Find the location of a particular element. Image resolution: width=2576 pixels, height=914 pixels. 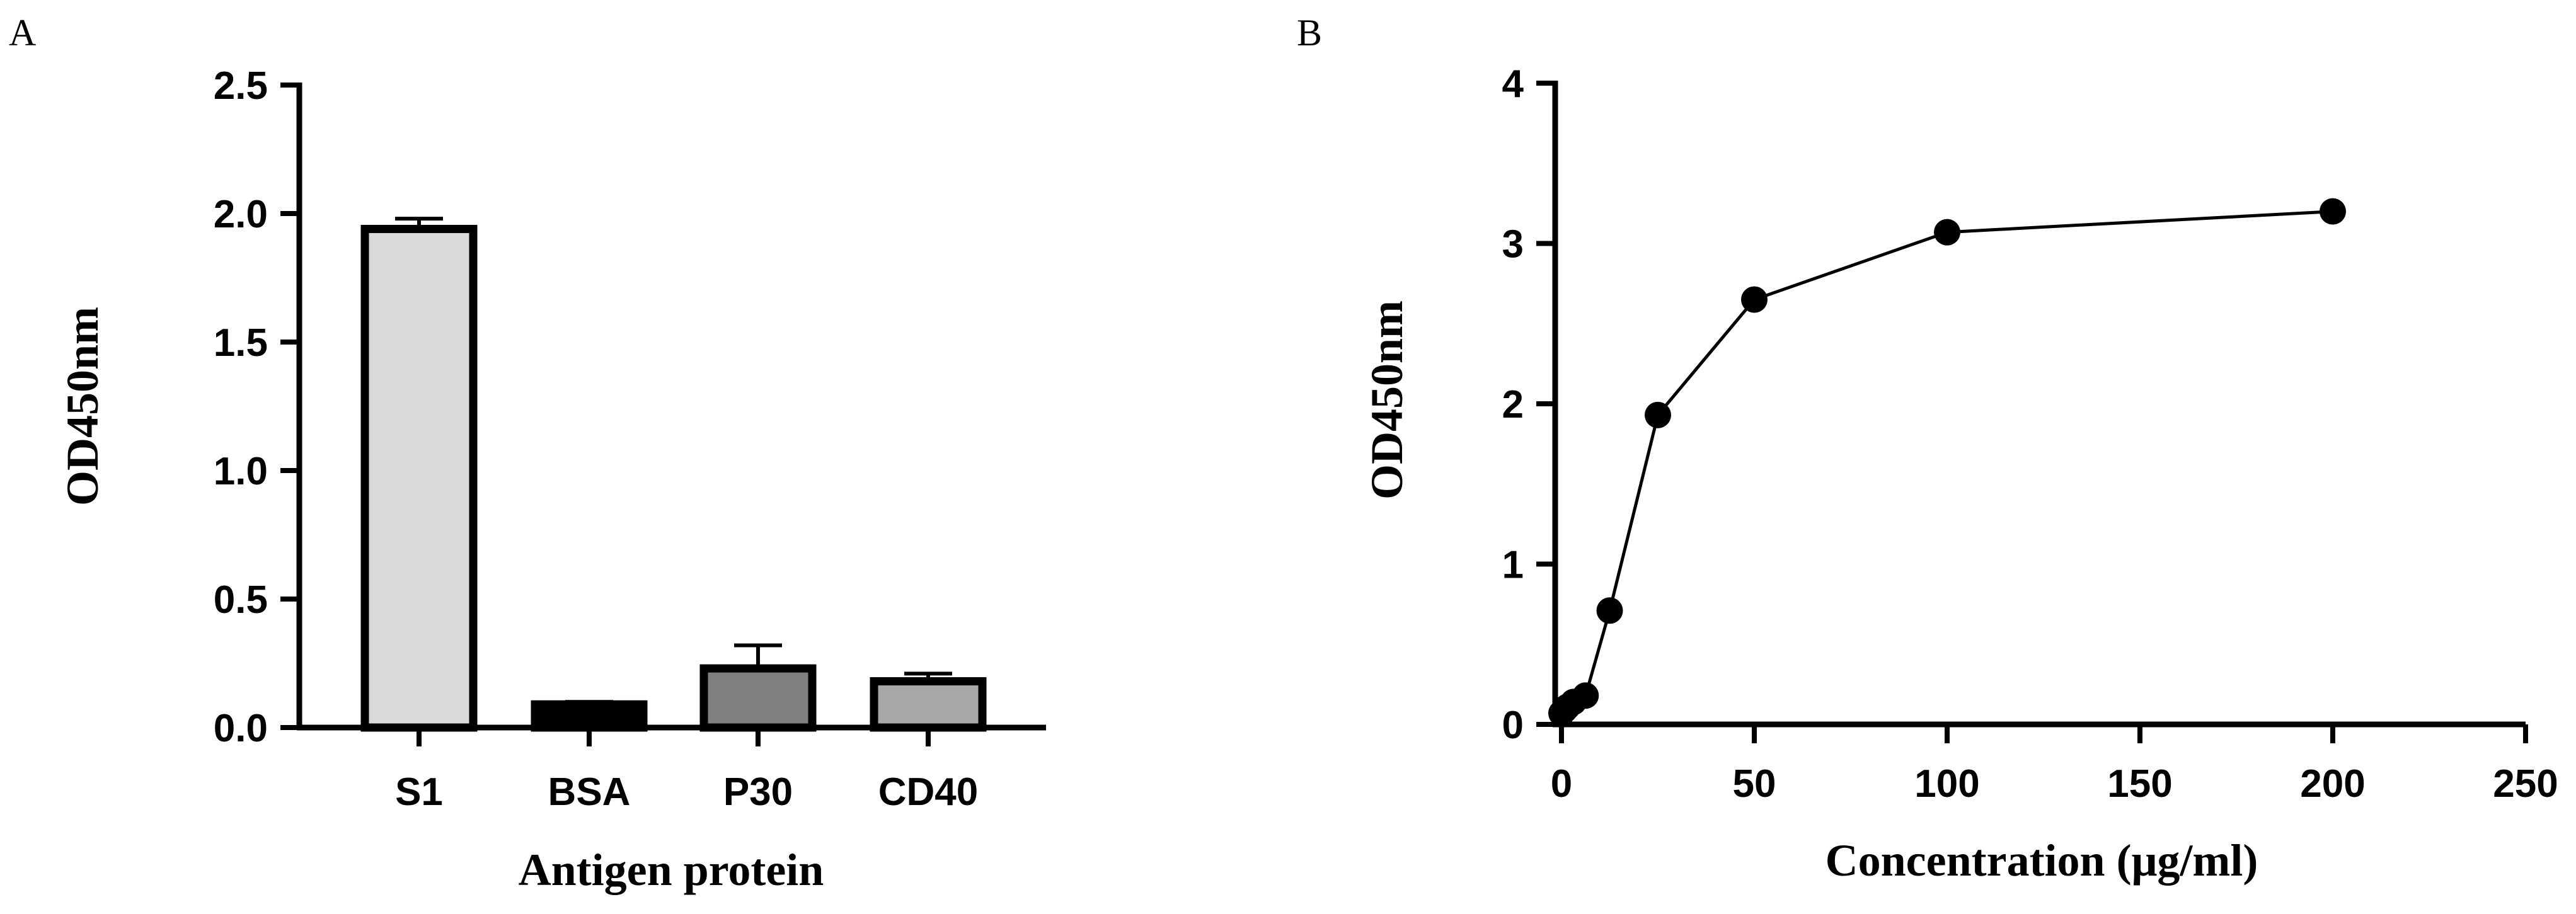

panel-b-x-tick-label: 250 is located at coordinates (2525, 784).